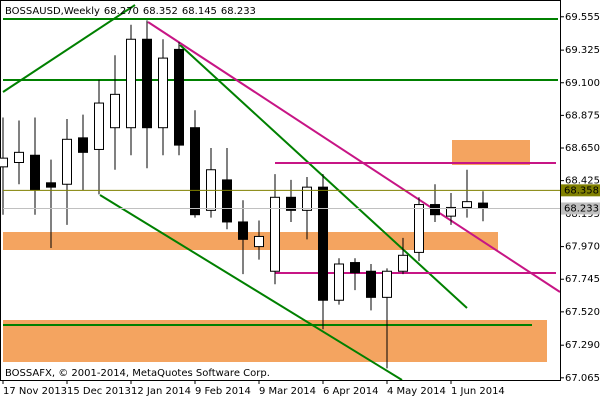 Image resolution: width=600 pixels, height=400 pixels. What do you see at coordinates (582, 378) in the screenshot?
I see `y-tick-label: 67.065` at bounding box center [582, 378].